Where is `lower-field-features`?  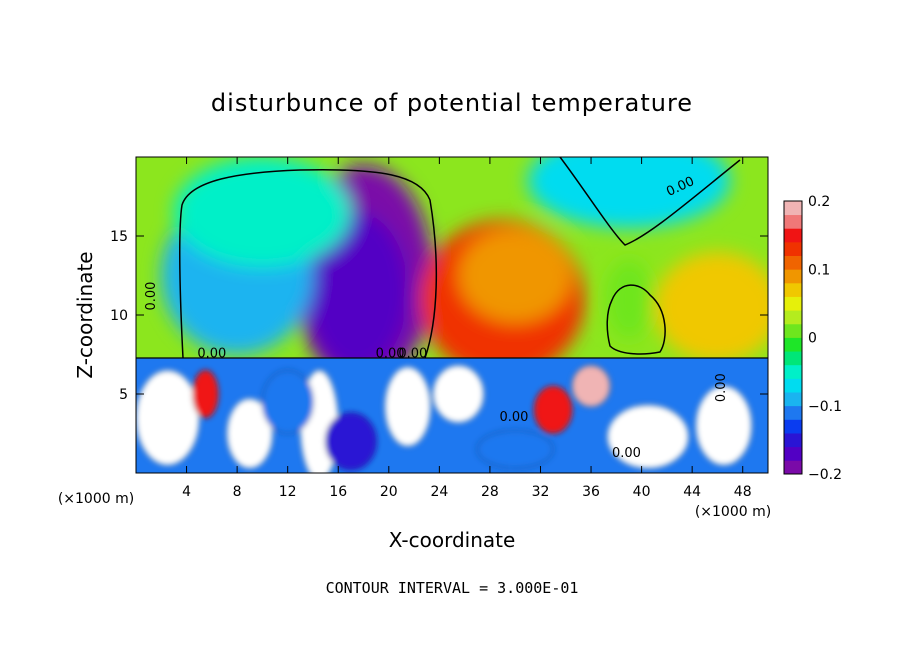 lower-field-features is located at coordinates (444, 419).